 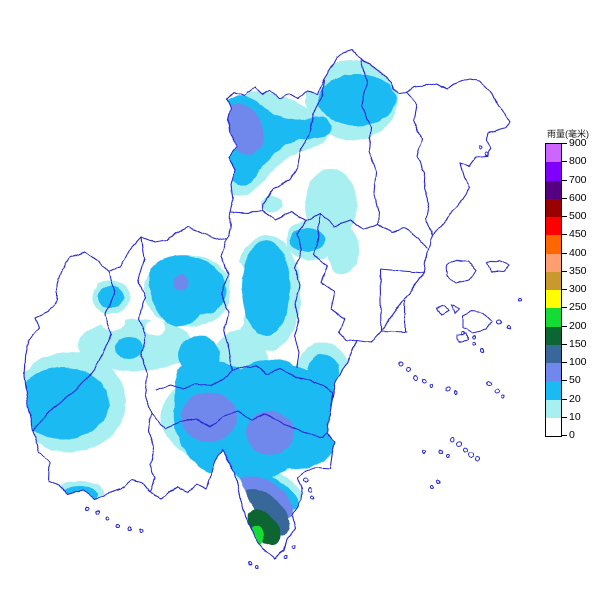 I want to click on legend-tick-label: 600, so click(x=578, y=197).